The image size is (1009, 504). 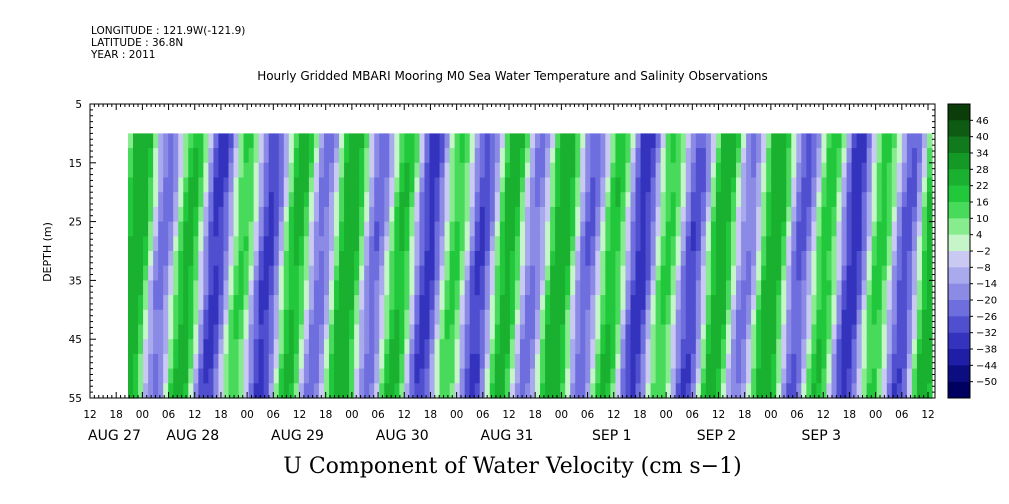 What do you see at coordinates (404, 415) in the screenshot?
I see `x-tick-label: 12` at bounding box center [404, 415].